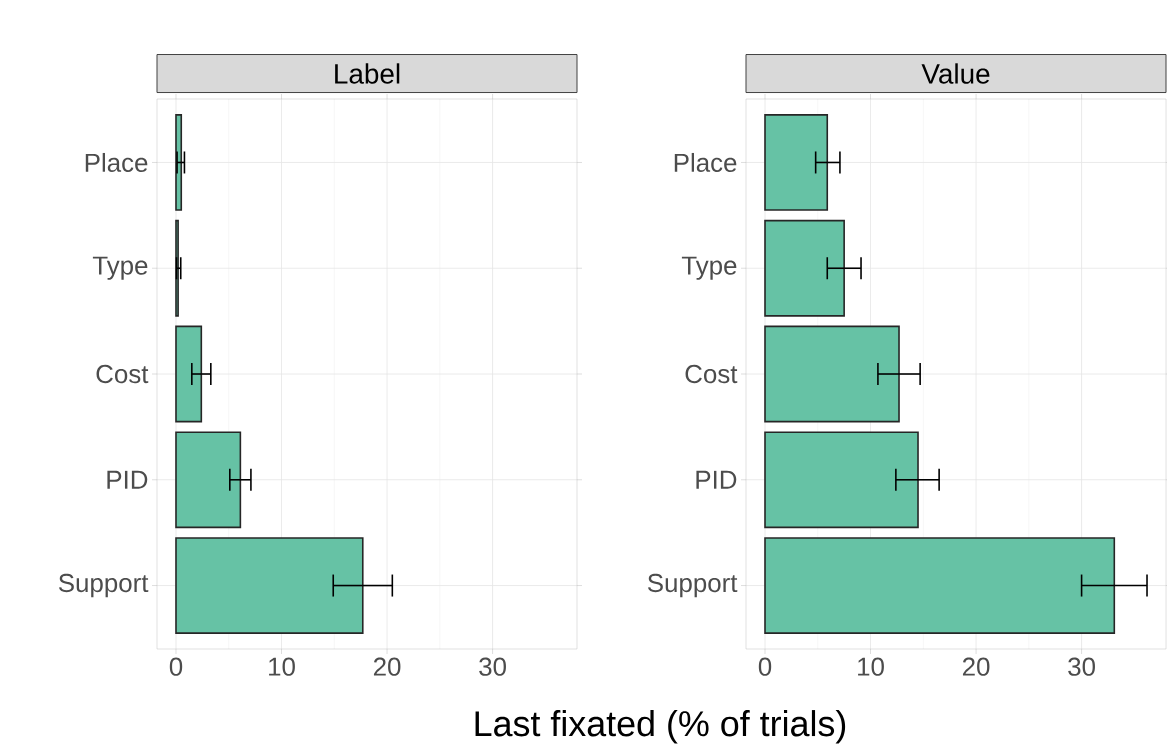 This screenshot has width=1167, height=749. Describe the element at coordinates (955, 73) in the screenshot. I see `chart-title: Value` at that location.